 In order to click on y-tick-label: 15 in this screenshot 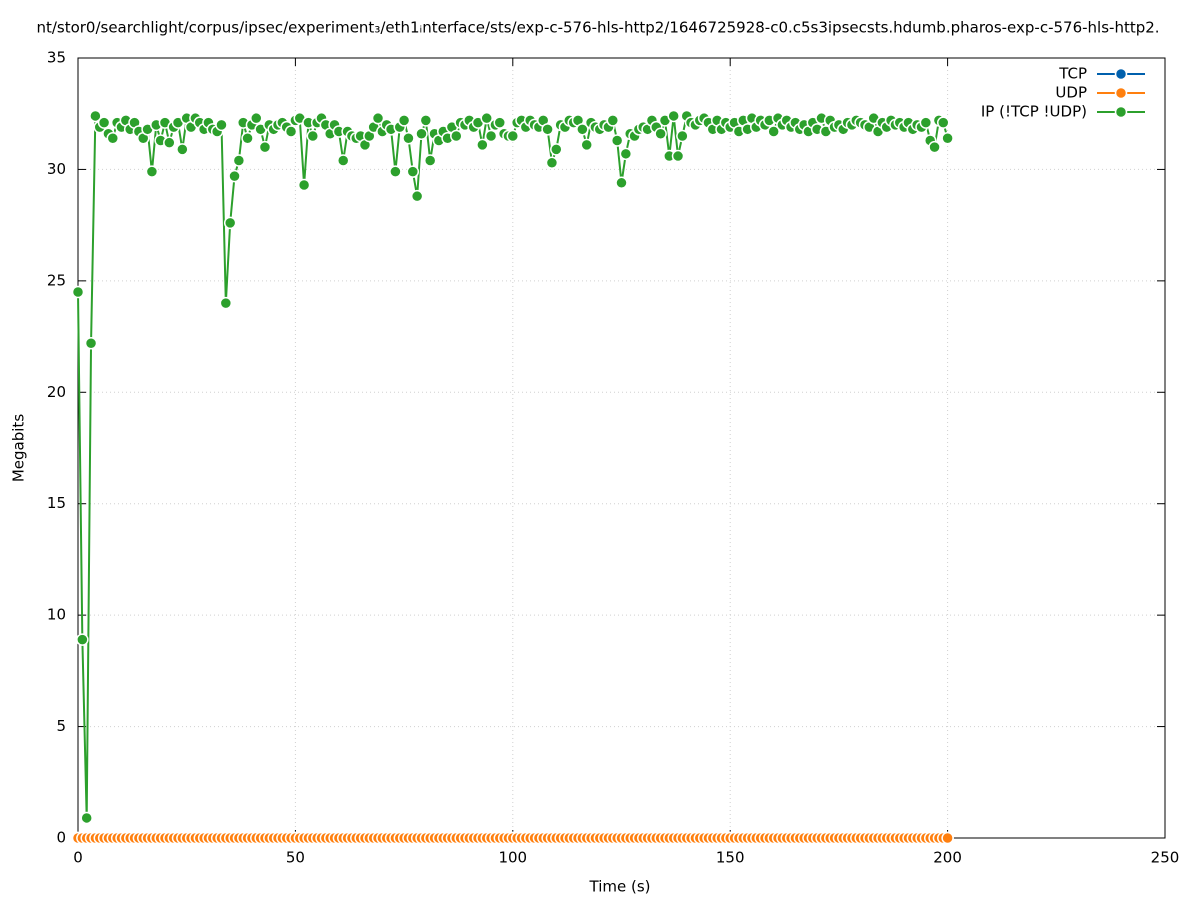, I will do `click(56, 503)`.